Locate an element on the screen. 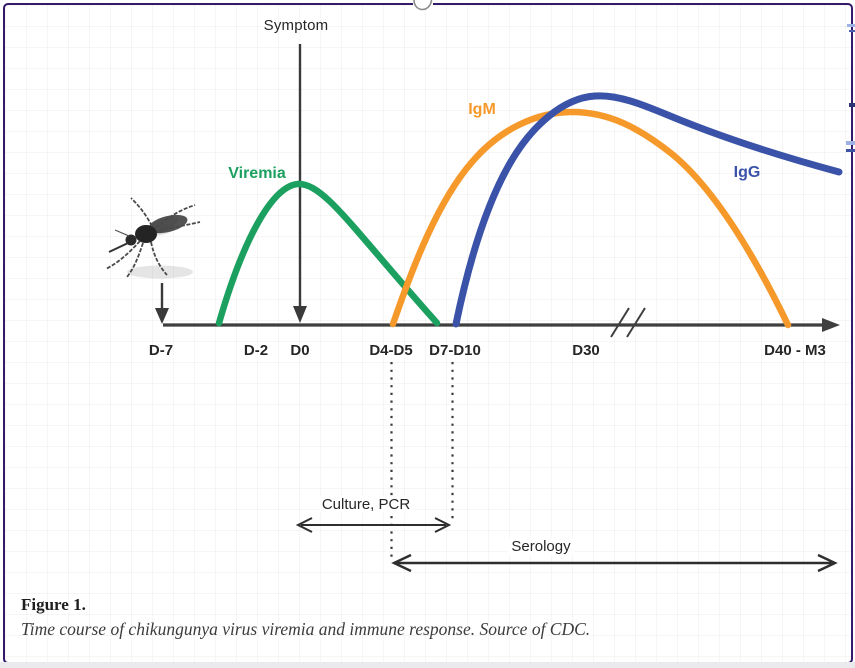 The image size is (855, 668). axis-tick-d0: D0 is located at coordinates (300, 350).